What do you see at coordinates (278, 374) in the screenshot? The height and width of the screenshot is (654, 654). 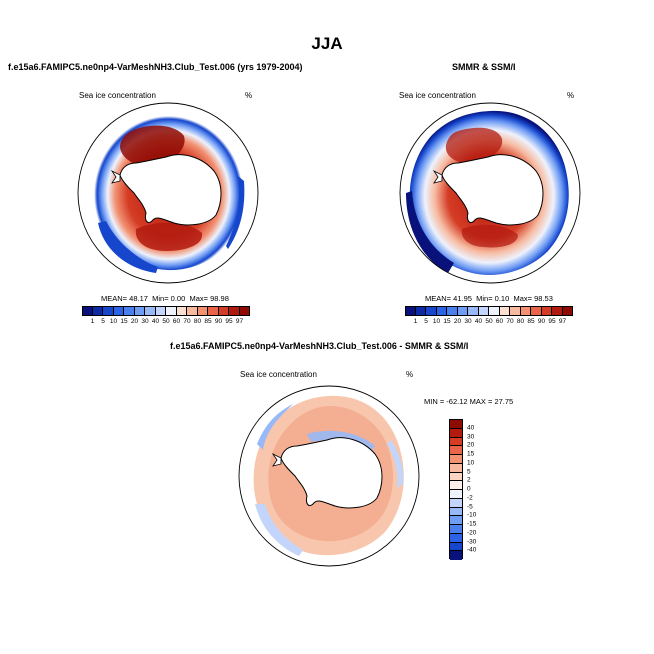 I see `diff-variable-label: Sea ice concentration` at bounding box center [278, 374].